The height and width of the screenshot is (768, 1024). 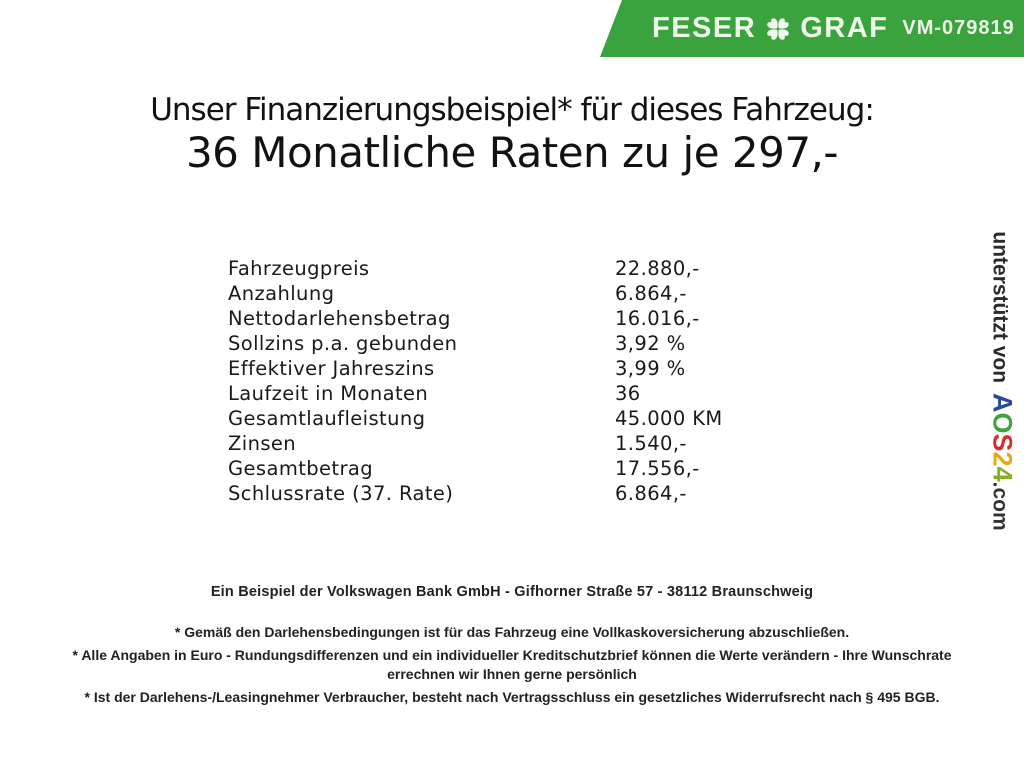 What do you see at coordinates (518, 418) in the screenshot?
I see `table-row: Gesamtlaufleistung 45.000 KM` at bounding box center [518, 418].